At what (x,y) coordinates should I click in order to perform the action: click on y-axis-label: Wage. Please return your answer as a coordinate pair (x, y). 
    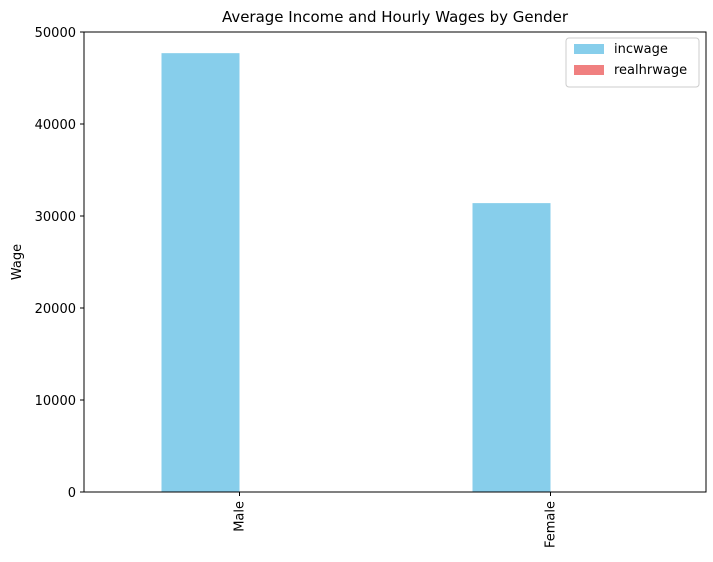
    Looking at the image, I should click on (17, 262).